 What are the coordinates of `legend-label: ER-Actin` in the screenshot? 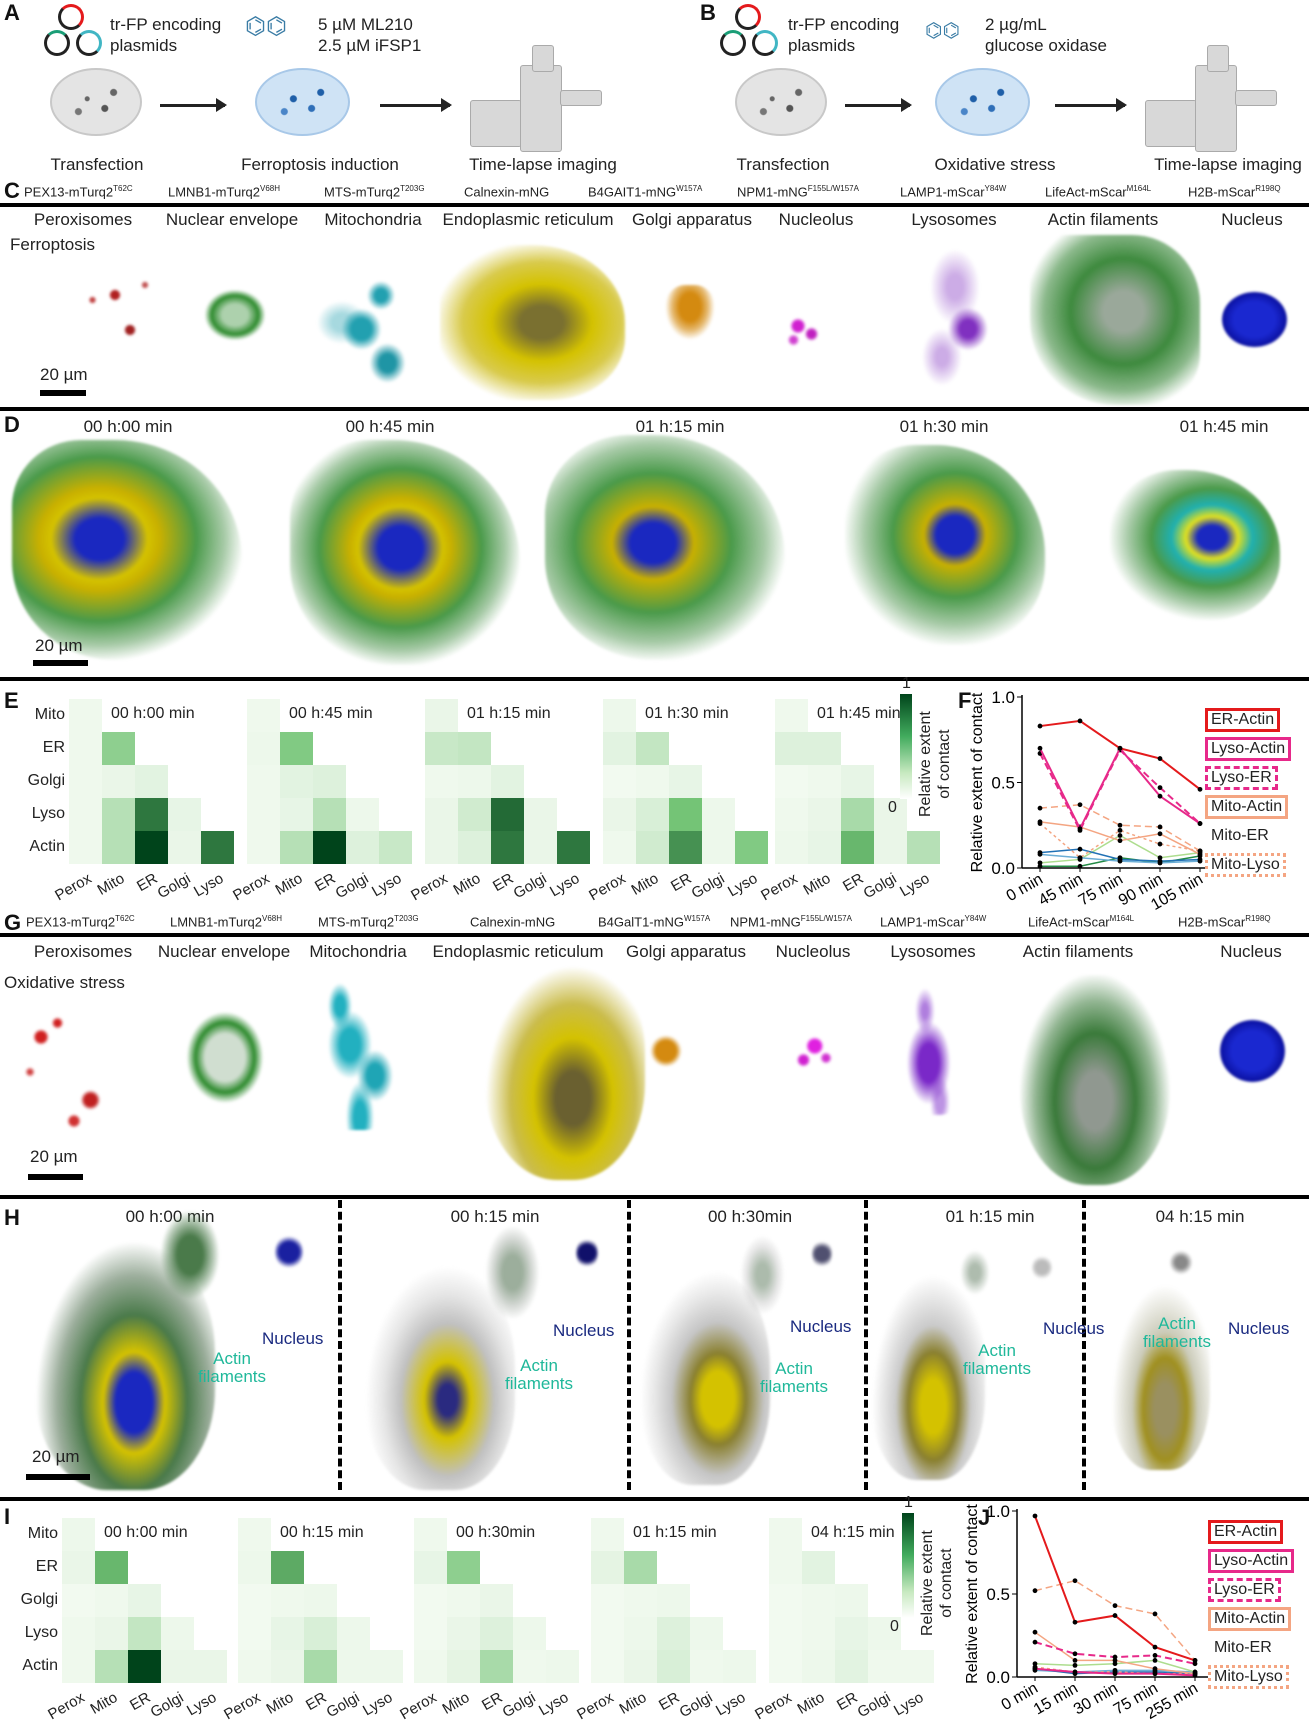 It's located at (1243, 720).